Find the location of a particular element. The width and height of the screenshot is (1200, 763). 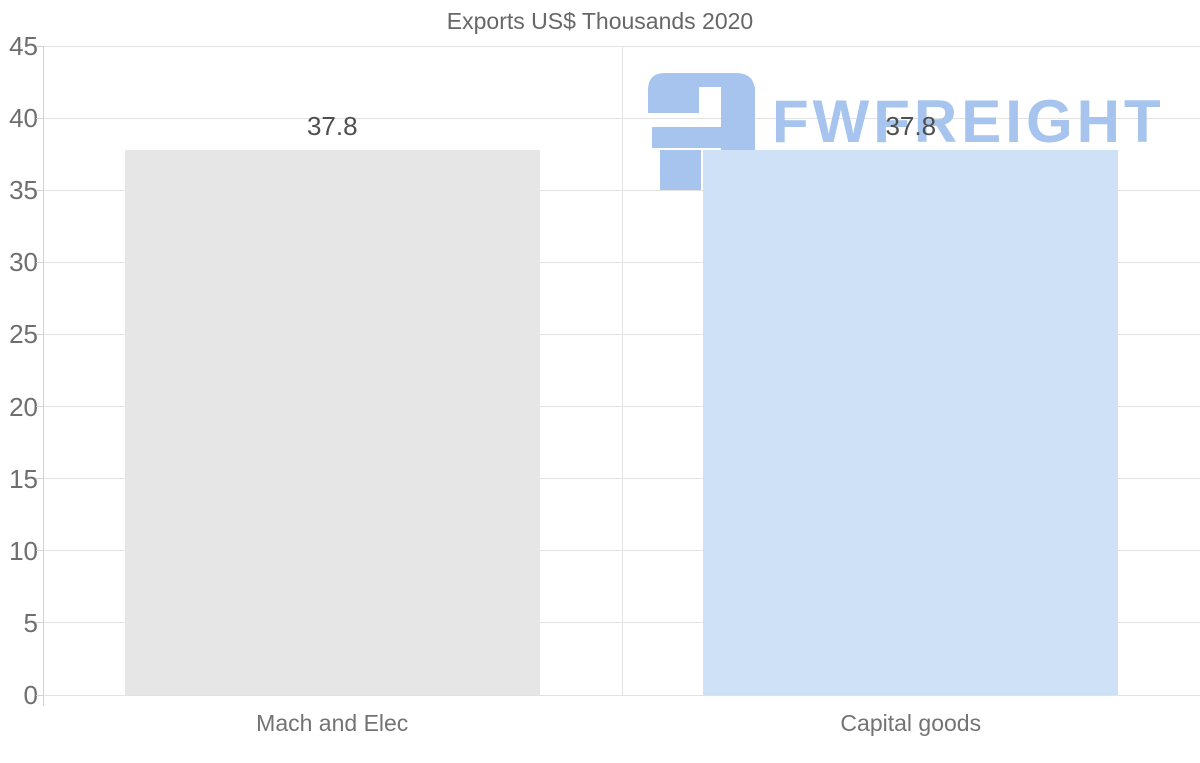

value-label-1: 37.8 is located at coordinates (332, 125).